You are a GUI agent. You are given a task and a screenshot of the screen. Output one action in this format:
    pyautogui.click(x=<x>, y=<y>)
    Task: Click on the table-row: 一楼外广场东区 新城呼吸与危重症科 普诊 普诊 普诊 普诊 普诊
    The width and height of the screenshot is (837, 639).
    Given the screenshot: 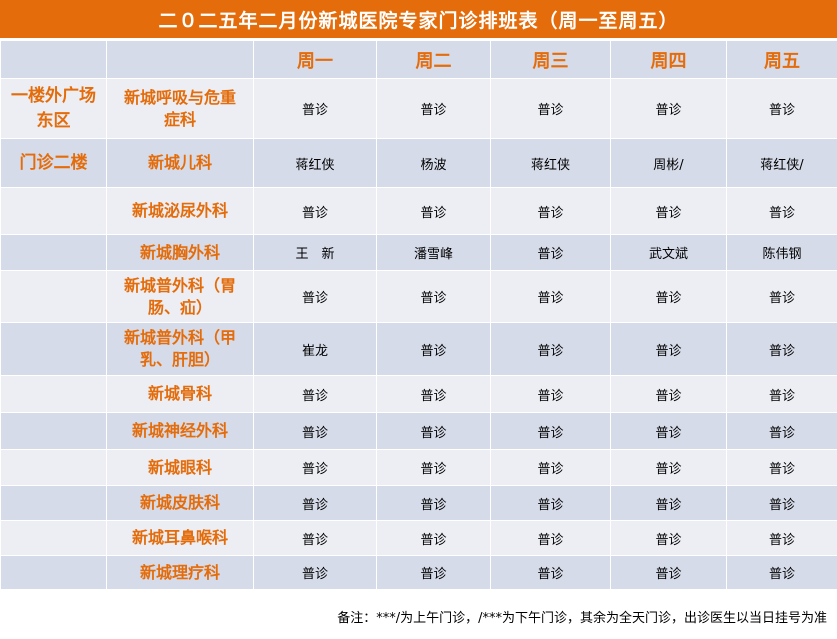 What is the action you would take?
    pyautogui.click(x=418, y=108)
    